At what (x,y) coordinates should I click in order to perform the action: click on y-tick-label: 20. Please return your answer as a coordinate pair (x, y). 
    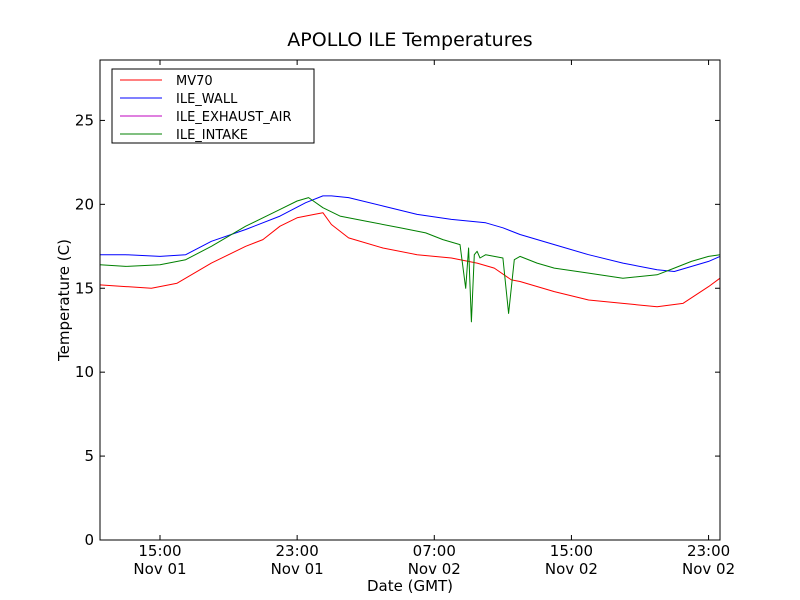
    Looking at the image, I should click on (84, 204).